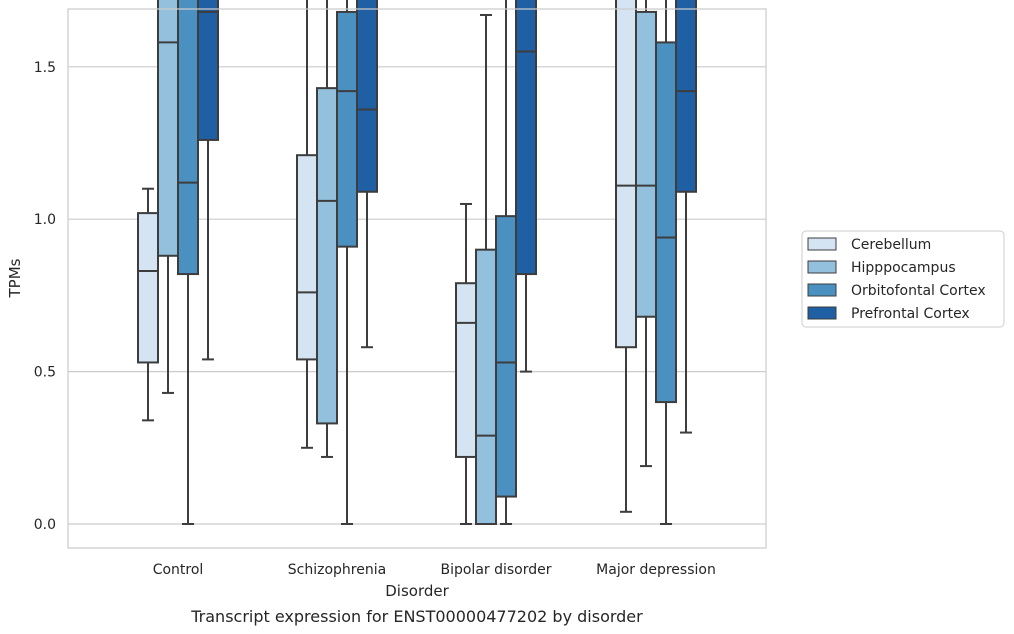  What do you see at coordinates (45, 296) in the screenshot?
I see `y-tick-labels: 0.00.51.01.52.02.53.0` at bounding box center [45, 296].